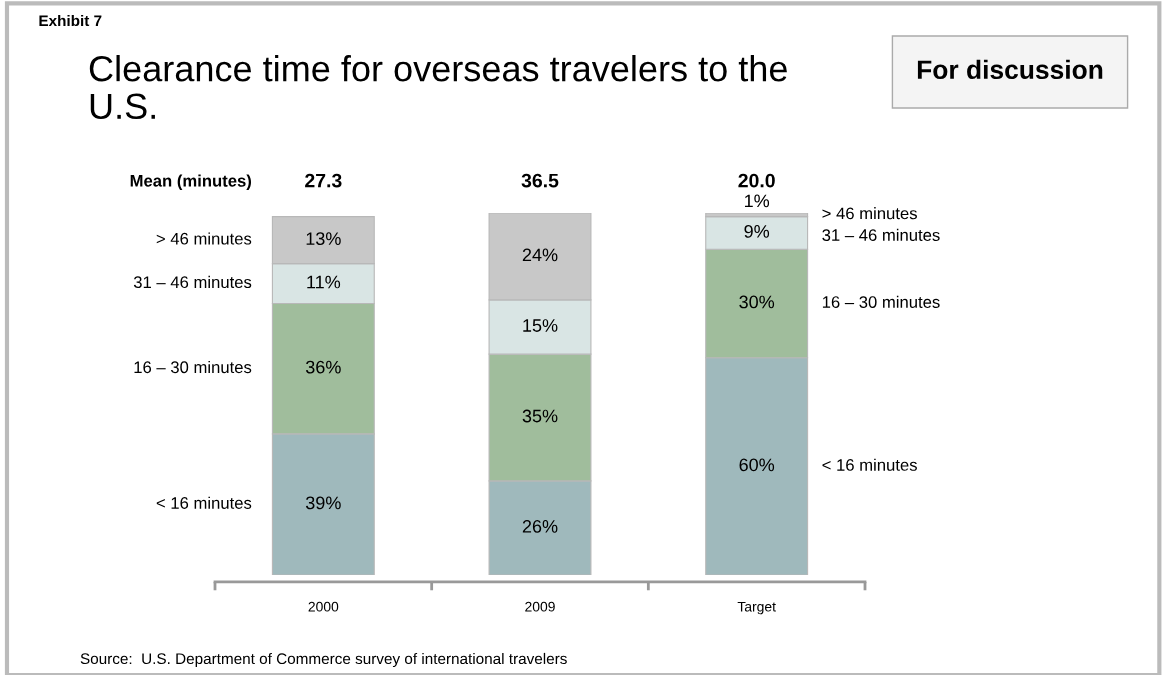  What do you see at coordinates (192, 282) in the screenshot?
I see `text: 31 – 46 minutes` at bounding box center [192, 282].